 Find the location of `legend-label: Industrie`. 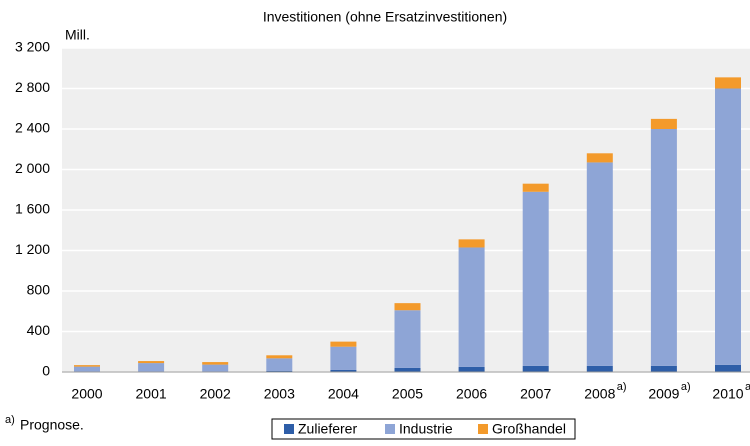

legend-label: Industrie is located at coordinates (426, 429).